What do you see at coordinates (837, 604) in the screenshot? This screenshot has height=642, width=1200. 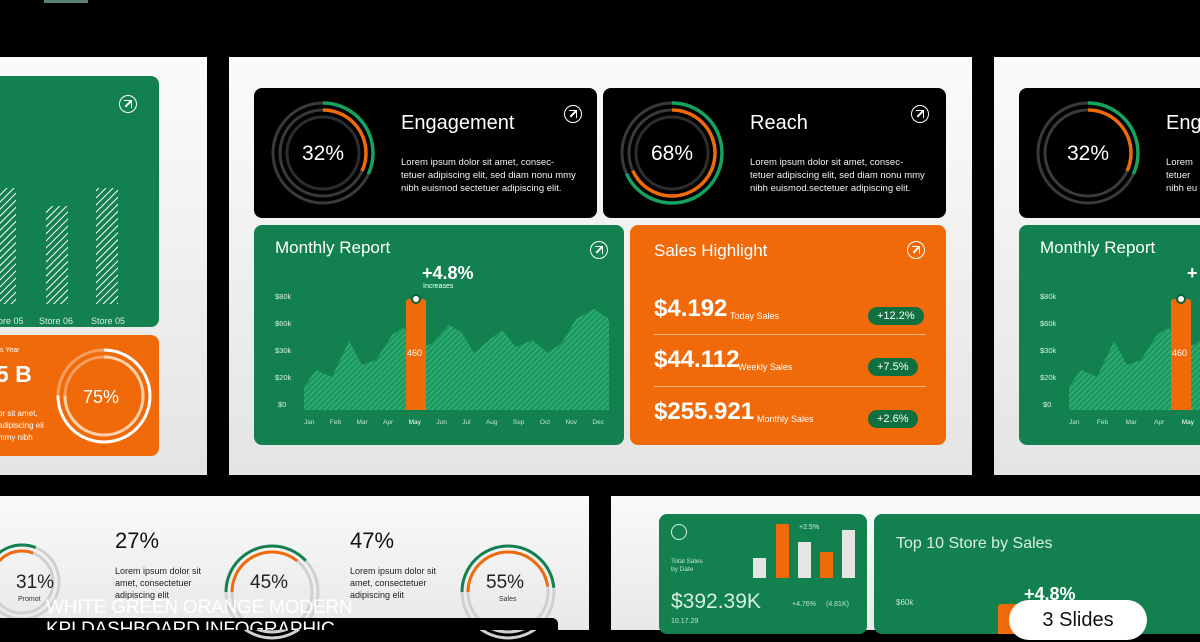 I see `growth-abs: (4.81K)` at bounding box center [837, 604].